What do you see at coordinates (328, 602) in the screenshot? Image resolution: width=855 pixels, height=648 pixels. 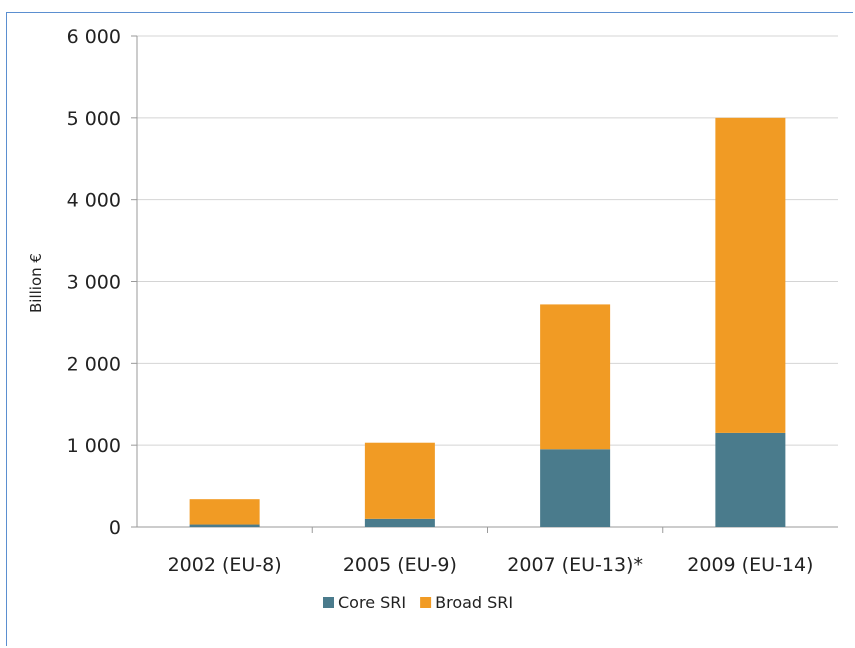 I see `legend-swatch-core-sri` at bounding box center [328, 602].